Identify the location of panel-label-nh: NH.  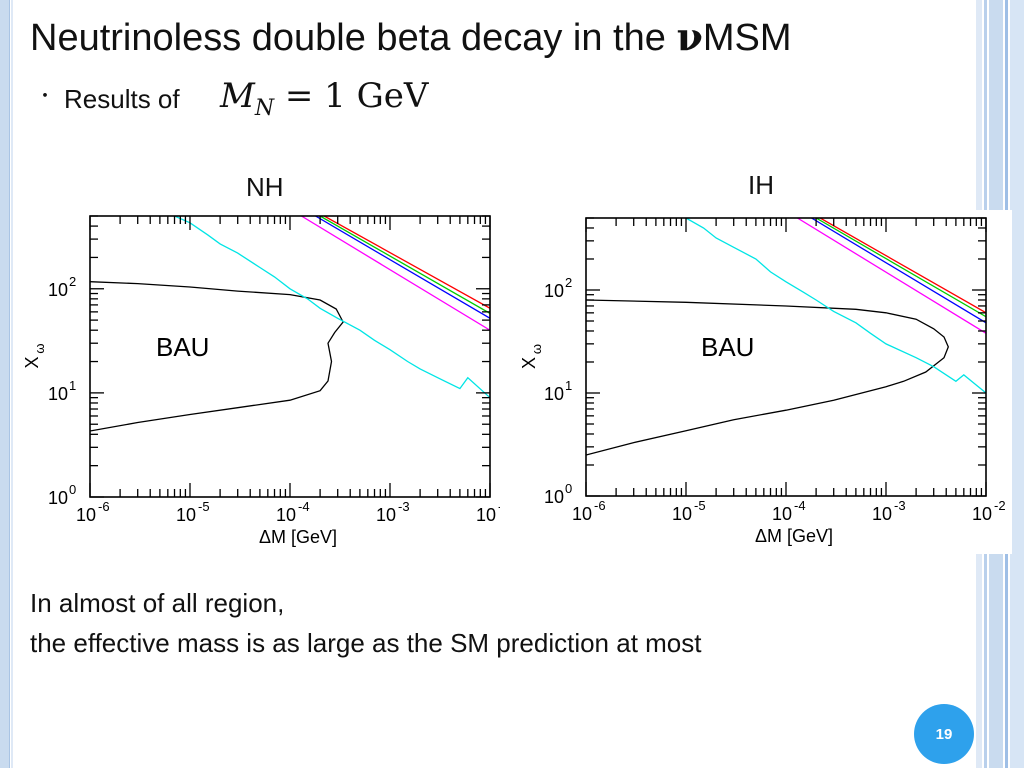
(265, 187).